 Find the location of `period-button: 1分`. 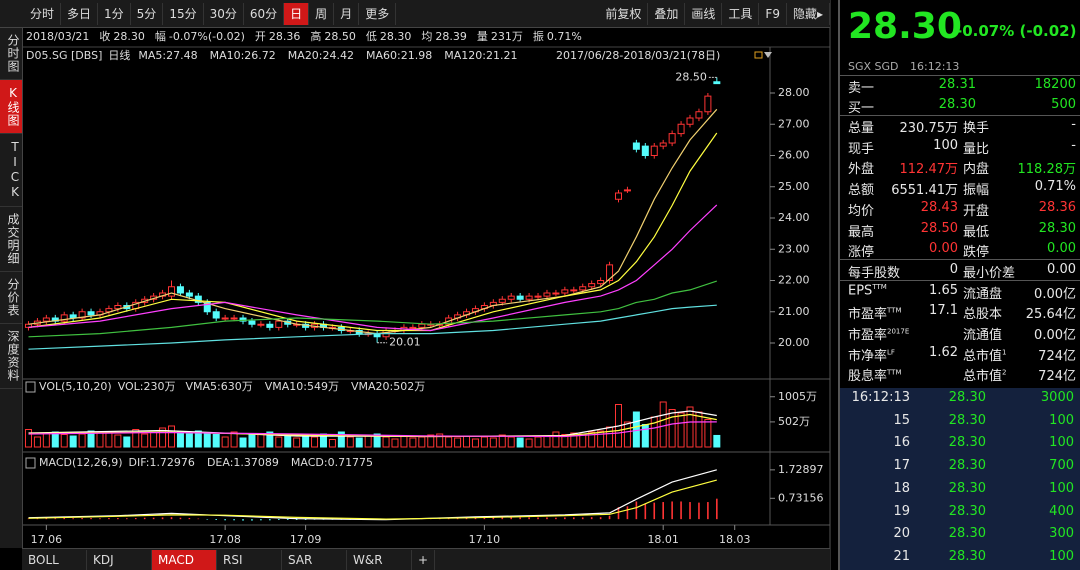

period-button: 1分 is located at coordinates (114, 14).